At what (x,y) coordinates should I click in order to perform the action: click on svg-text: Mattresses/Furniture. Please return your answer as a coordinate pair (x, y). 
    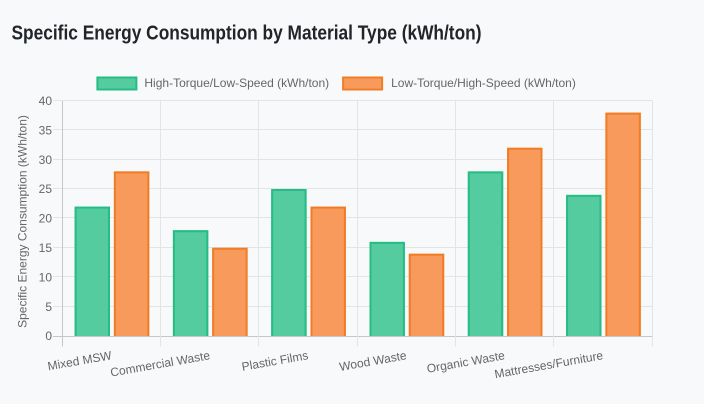
    Looking at the image, I should click on (548, 364).